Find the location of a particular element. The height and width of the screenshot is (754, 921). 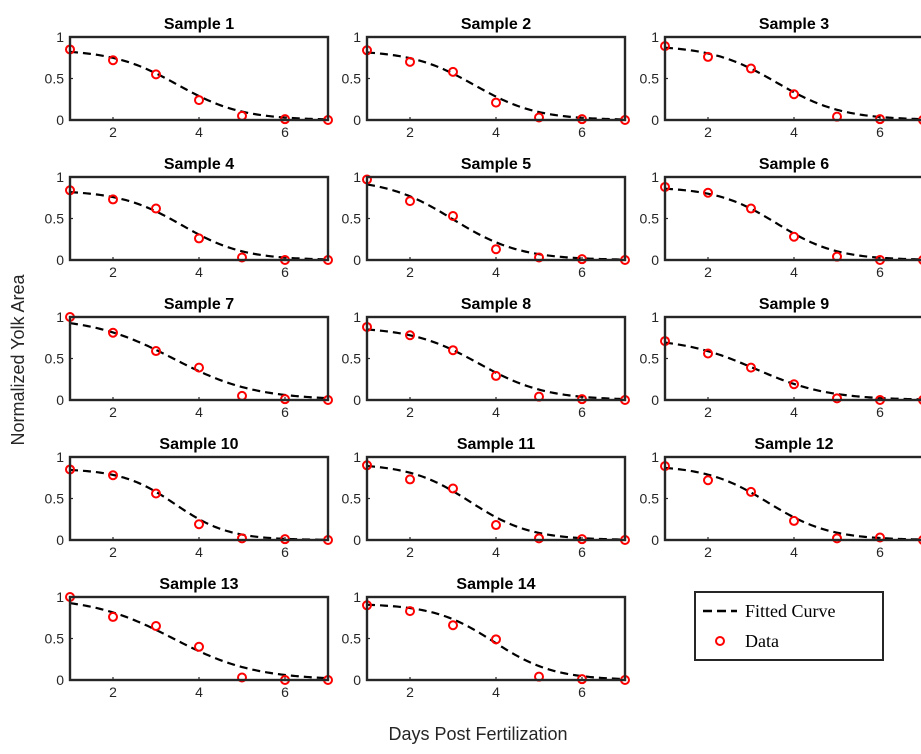

subplot-title: Sample 3 is located at coordinates (794, 24).